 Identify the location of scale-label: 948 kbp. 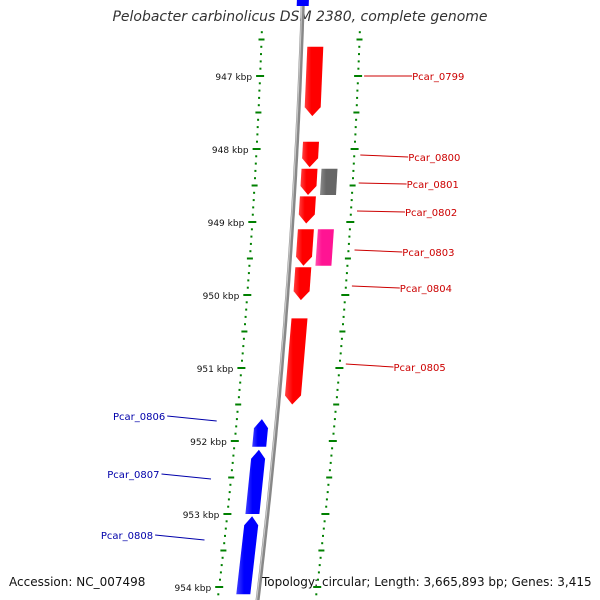
(230, 151).